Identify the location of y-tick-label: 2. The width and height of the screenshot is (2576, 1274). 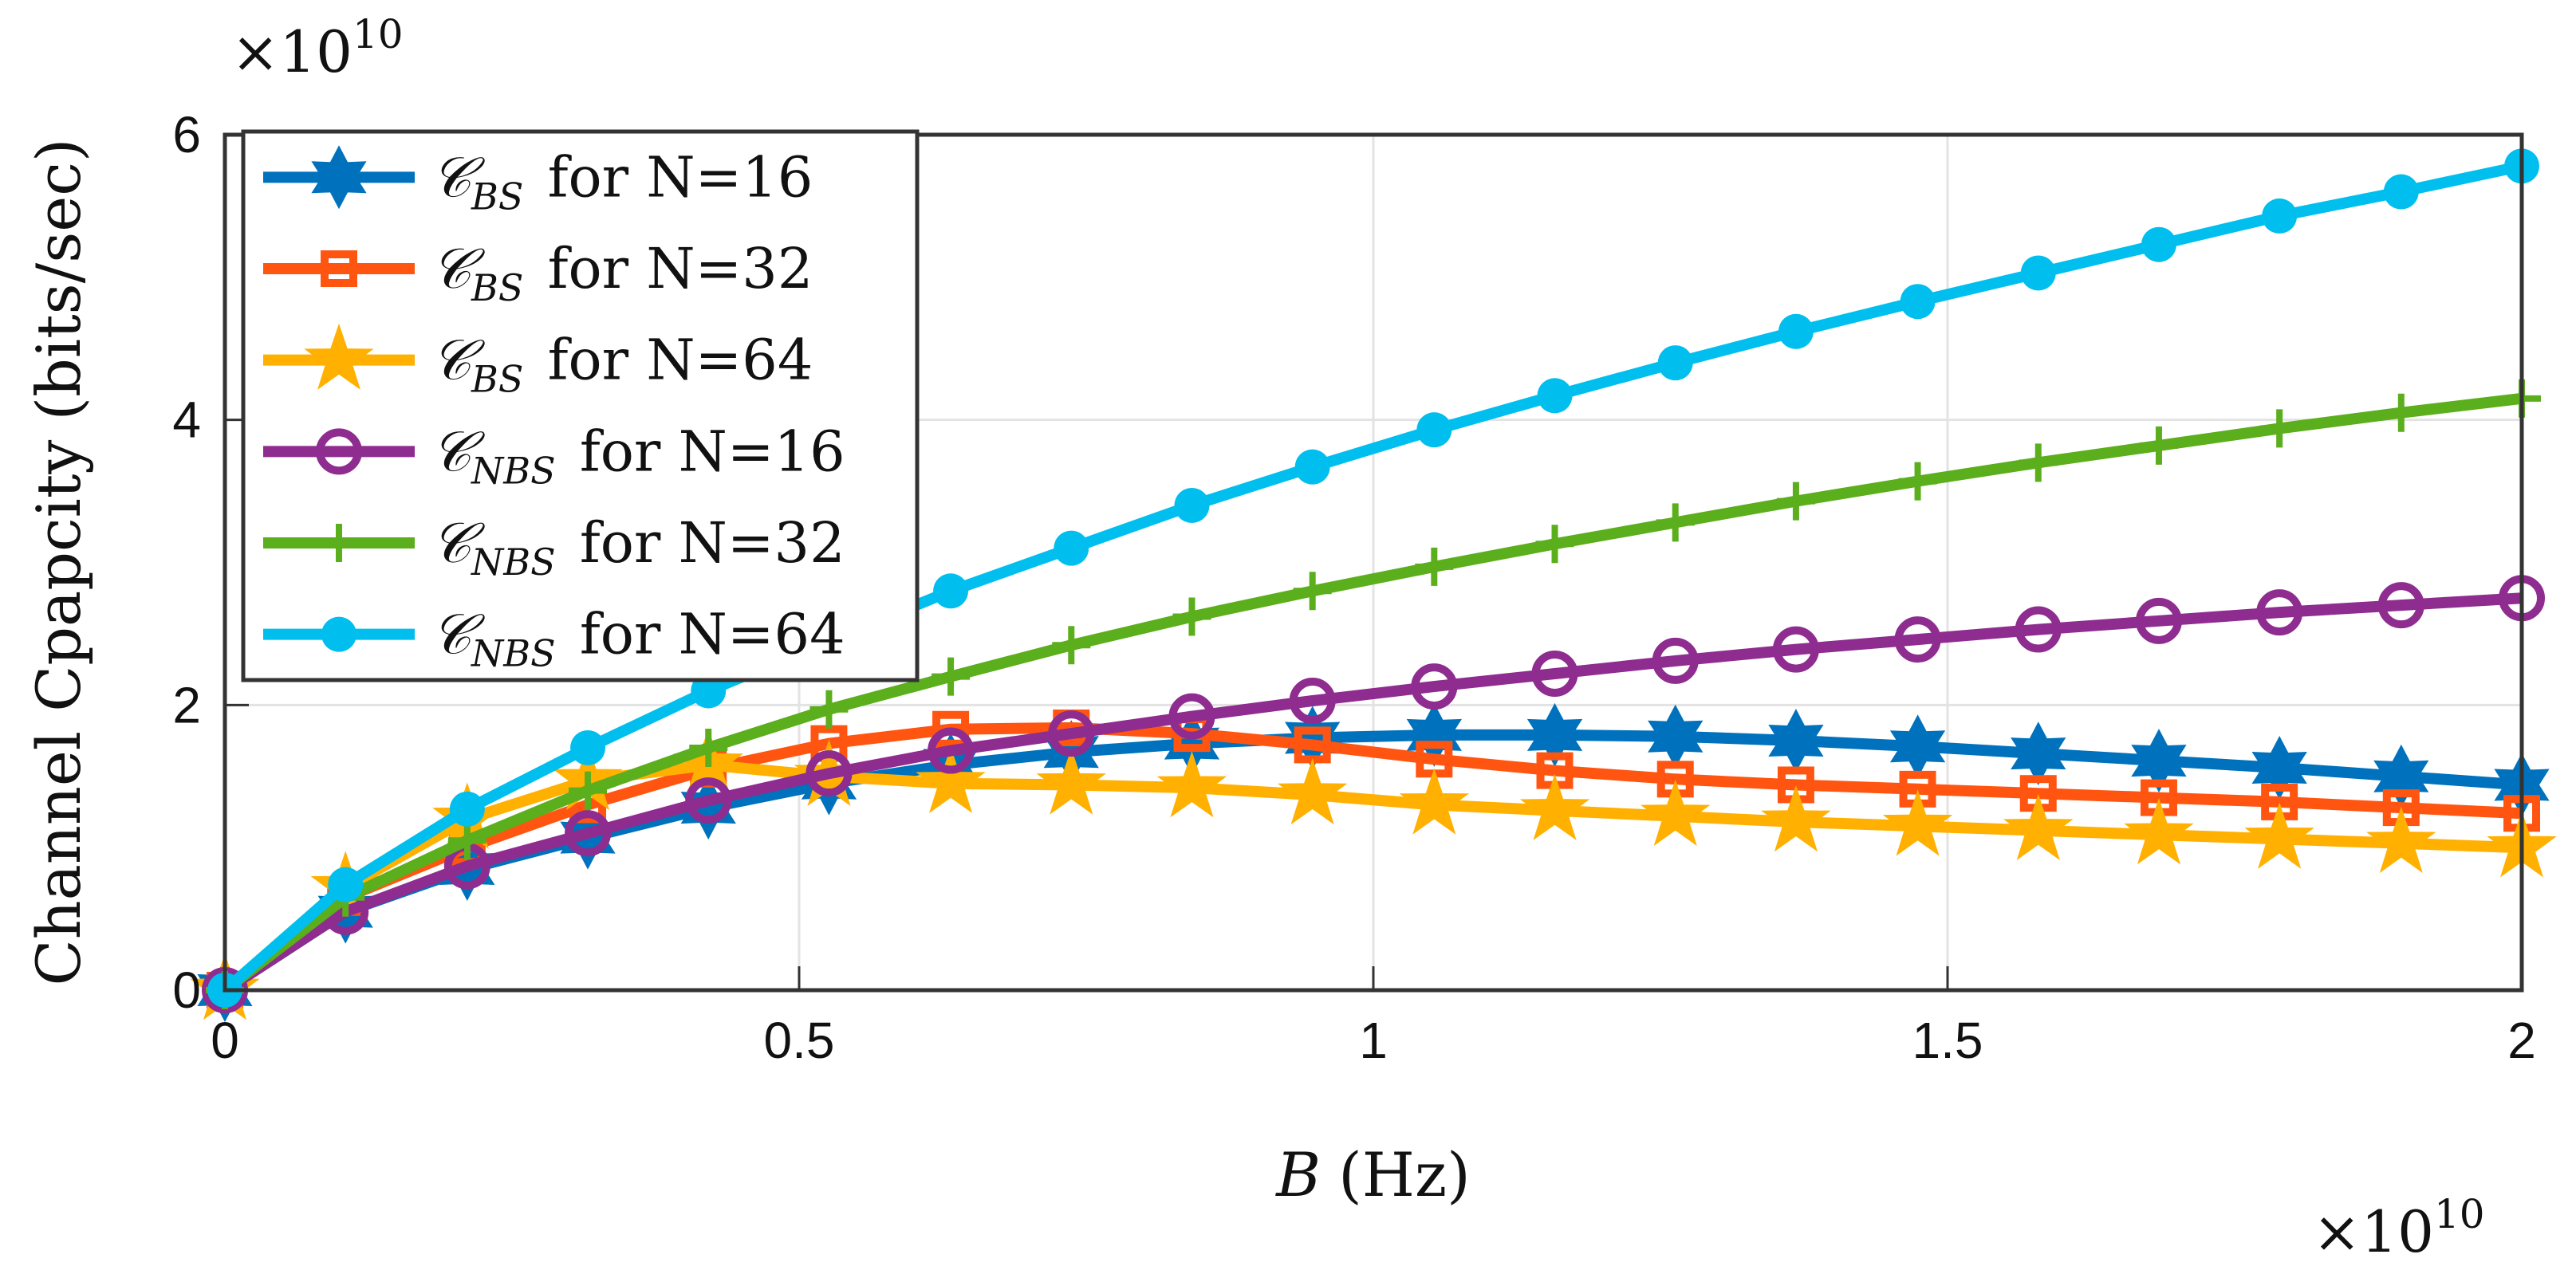
(186, 704).